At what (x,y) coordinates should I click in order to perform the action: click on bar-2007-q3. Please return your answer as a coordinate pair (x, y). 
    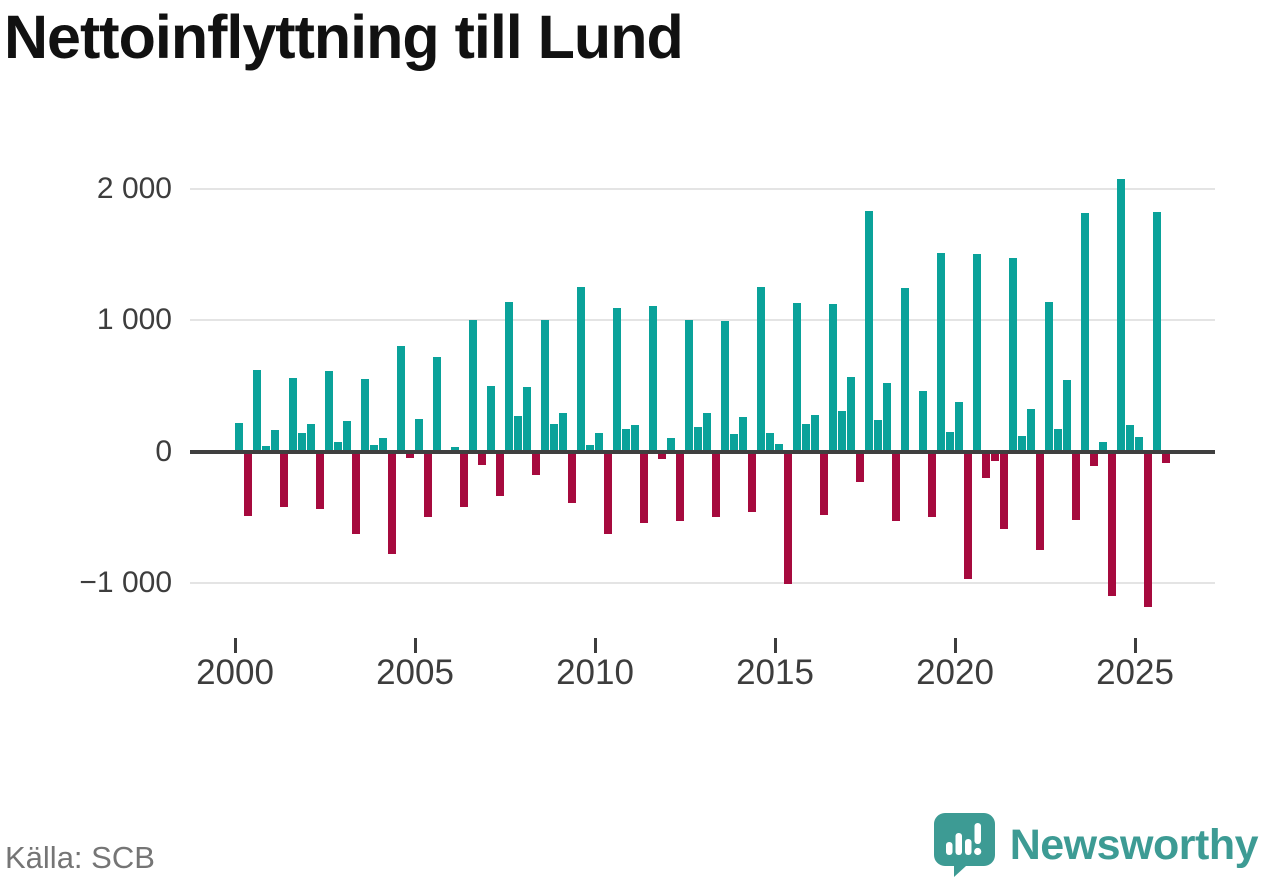
    Looking at the image, I should click on (509, 376).